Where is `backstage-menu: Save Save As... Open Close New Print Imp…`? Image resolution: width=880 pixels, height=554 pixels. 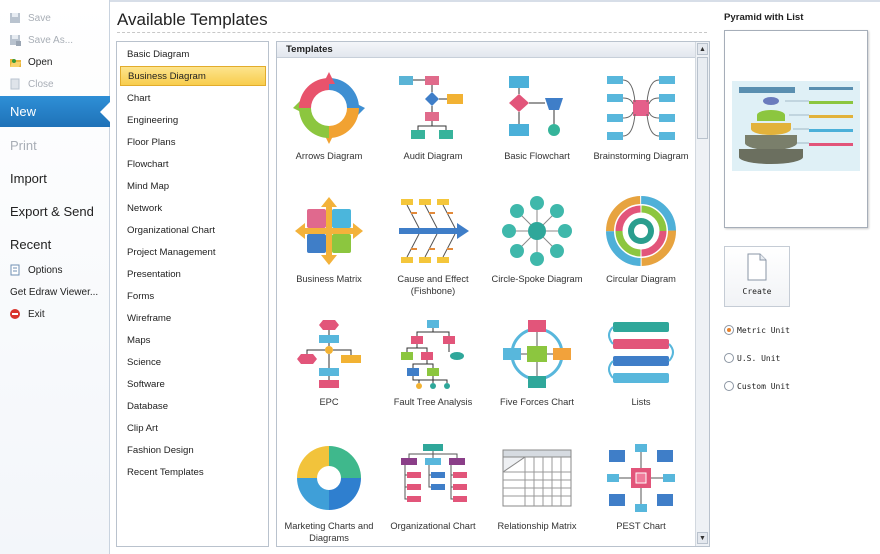
backstage-menu: Save Save As... Open Close New Print Imp… is located at coordinates (55, 277).